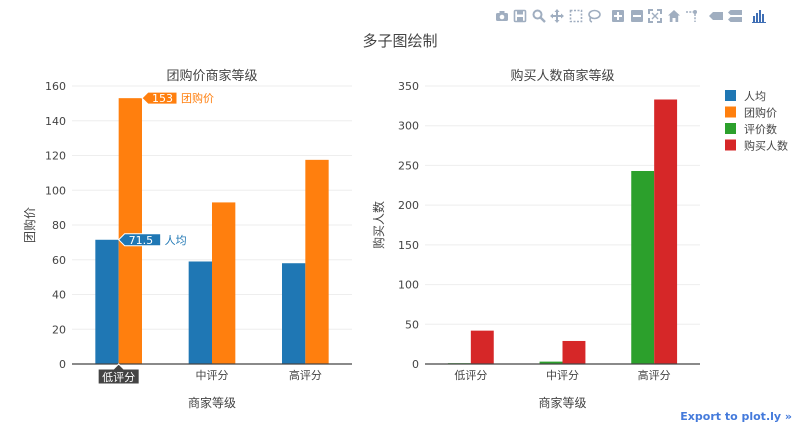 The width and height of the screenshot is (800, 430). What do you see at coordinates (317, 261) in the screenshot?
I see `bar-团购价-高评分` at bounding box center [317, 261].